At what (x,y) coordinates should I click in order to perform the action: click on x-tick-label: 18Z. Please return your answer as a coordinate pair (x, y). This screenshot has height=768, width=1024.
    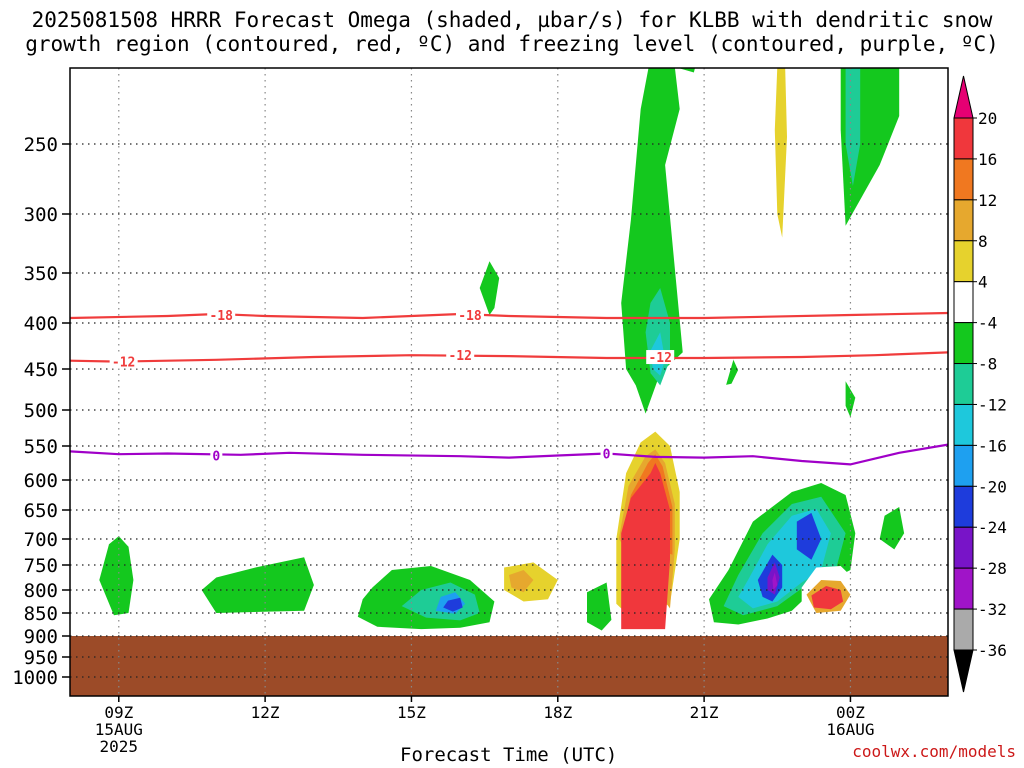
    Looking at the image, I should click on (557, 712).